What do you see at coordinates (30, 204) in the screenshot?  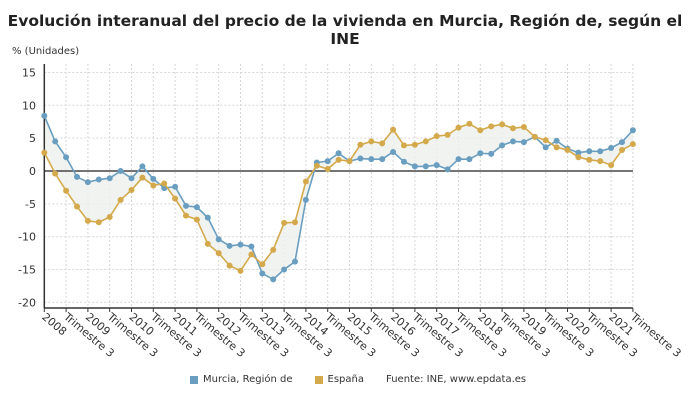 I see `y-tick-label: -5` at bounding box center [30, 204].